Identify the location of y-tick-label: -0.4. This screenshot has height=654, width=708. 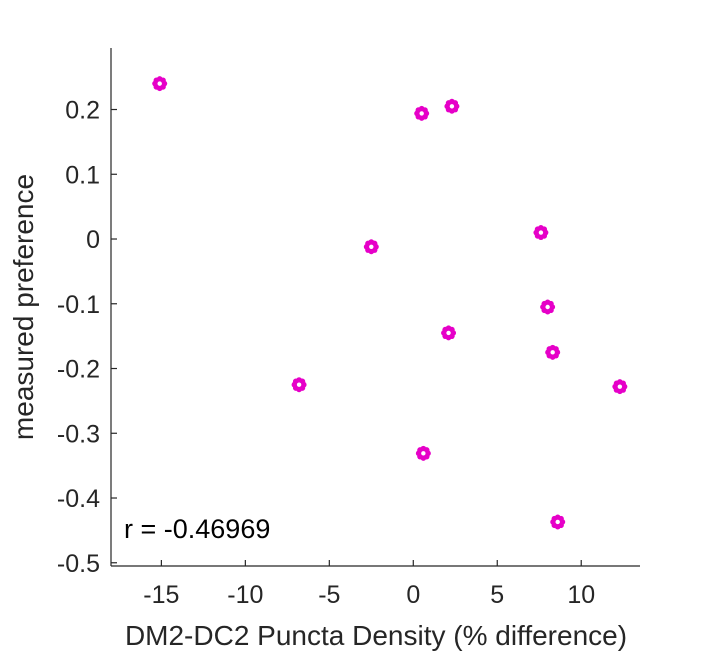
(78, 499).